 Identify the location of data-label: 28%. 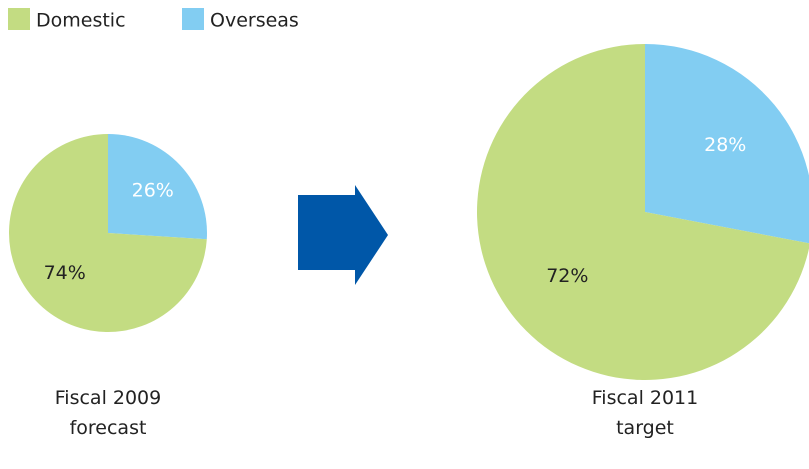
(725, 145).